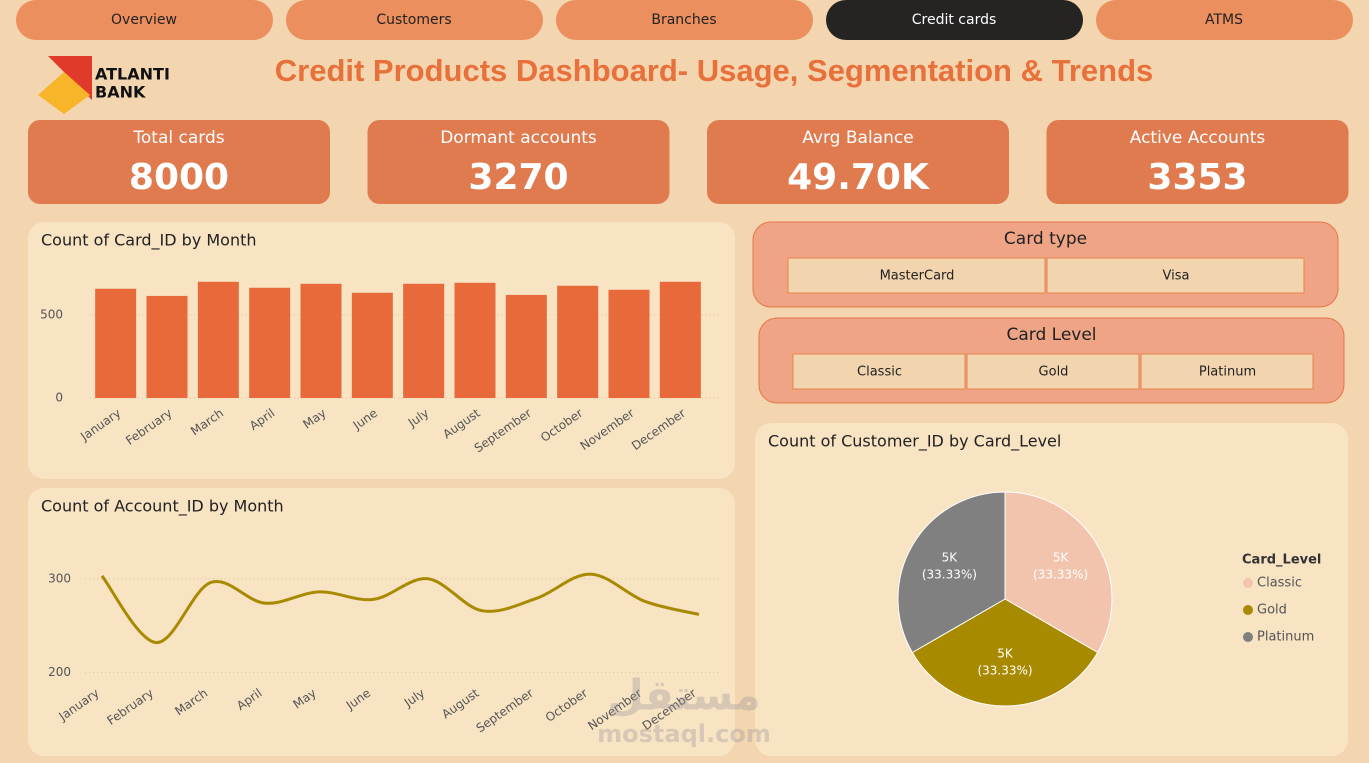  Describe the element at coordinates (149, 241) in the screenshot. I see `chart-title: Count of Card_ID by Month` at that location.